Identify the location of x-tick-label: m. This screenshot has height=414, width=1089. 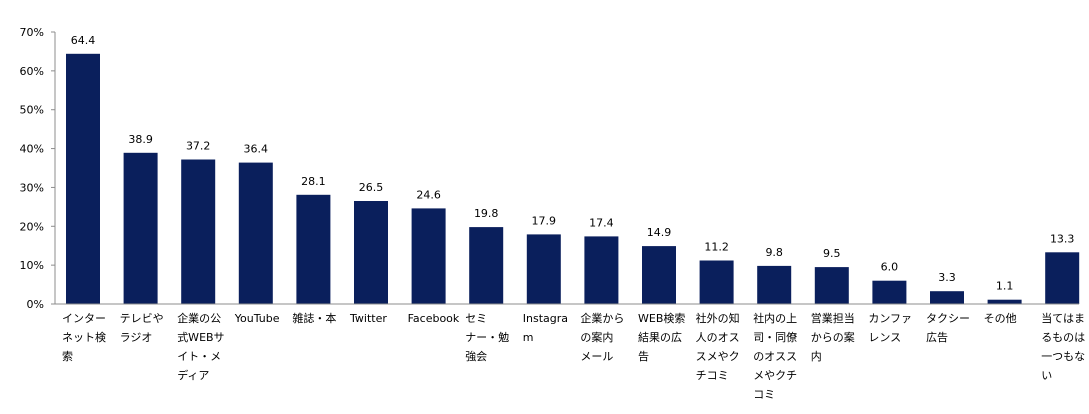
(528, 337).